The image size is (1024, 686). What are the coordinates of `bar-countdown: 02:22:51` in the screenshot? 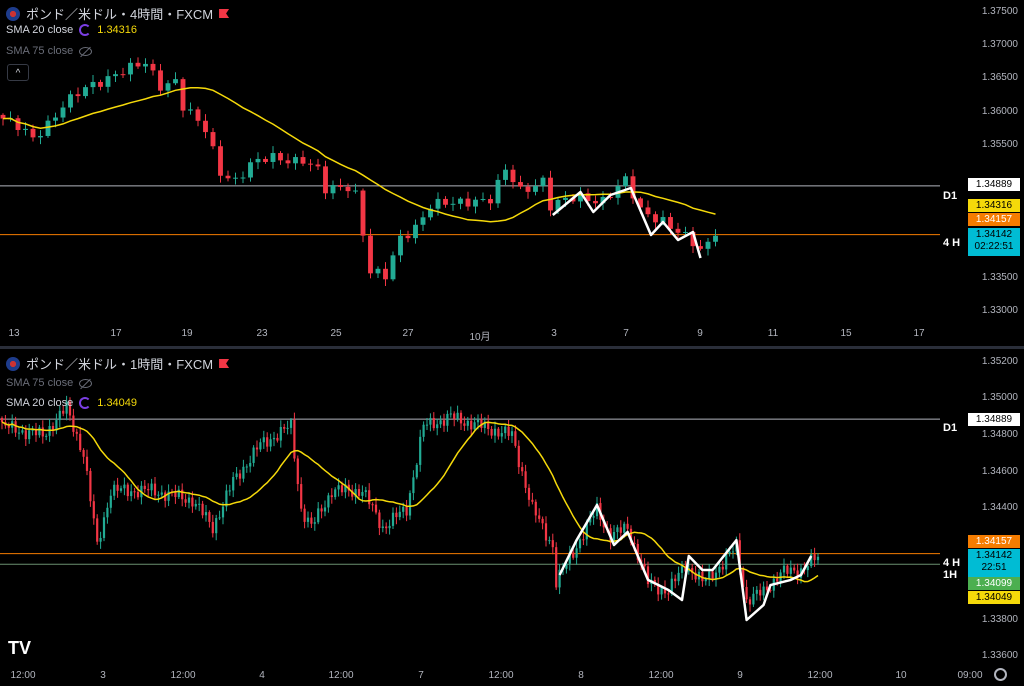 It's located at (994, 246).